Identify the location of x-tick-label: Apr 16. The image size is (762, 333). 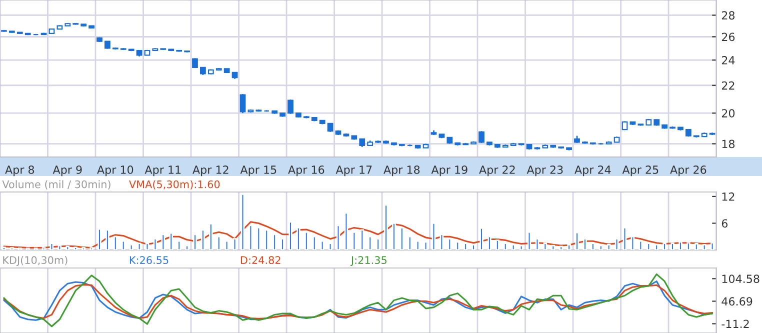
(306, 171).